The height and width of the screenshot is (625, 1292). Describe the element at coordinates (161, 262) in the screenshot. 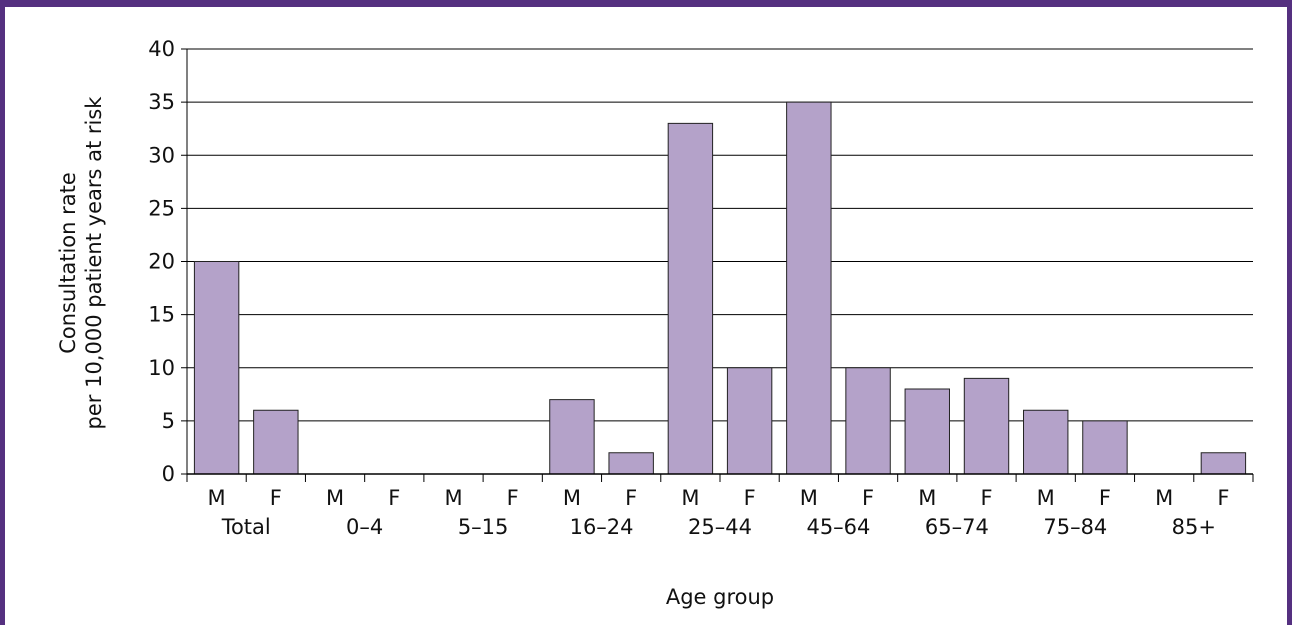

I see `y-tick-label: 20` at that location.